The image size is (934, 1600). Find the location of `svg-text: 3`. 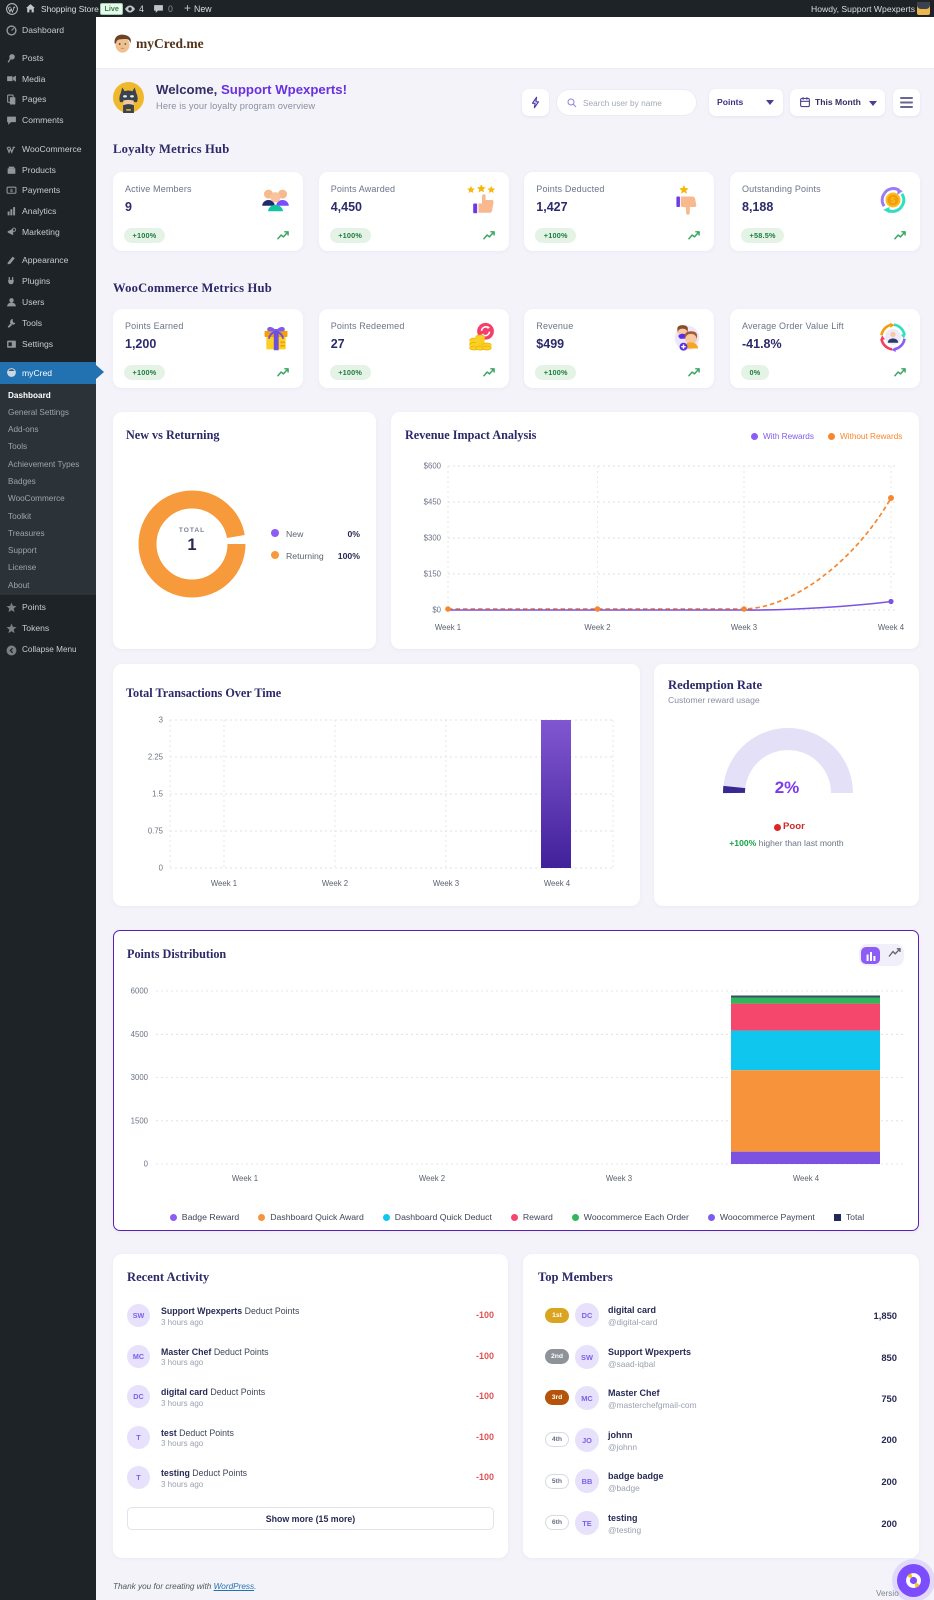

svg-text: 3 is located at coordinates (161, 720).